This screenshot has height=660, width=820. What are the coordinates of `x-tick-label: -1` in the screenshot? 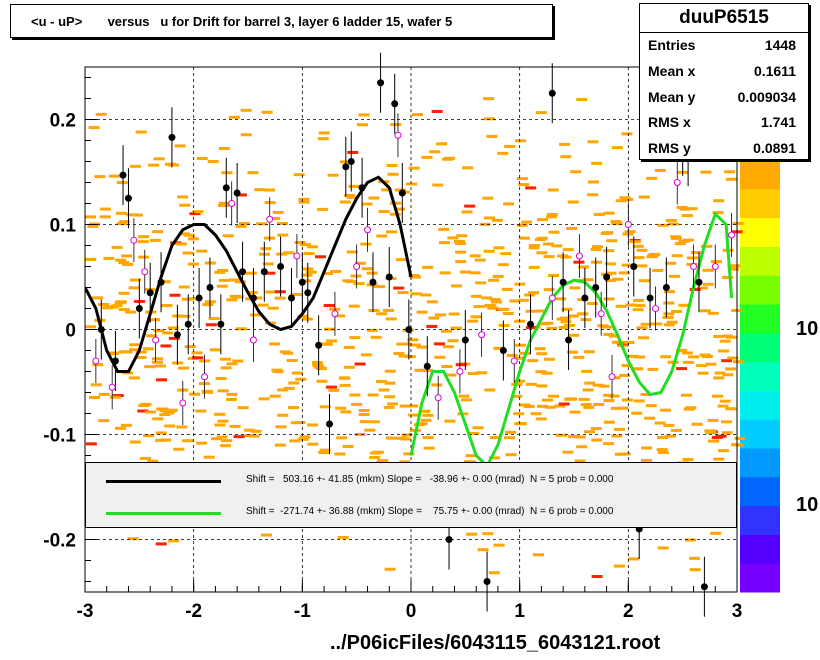 It's located at (302, 611).